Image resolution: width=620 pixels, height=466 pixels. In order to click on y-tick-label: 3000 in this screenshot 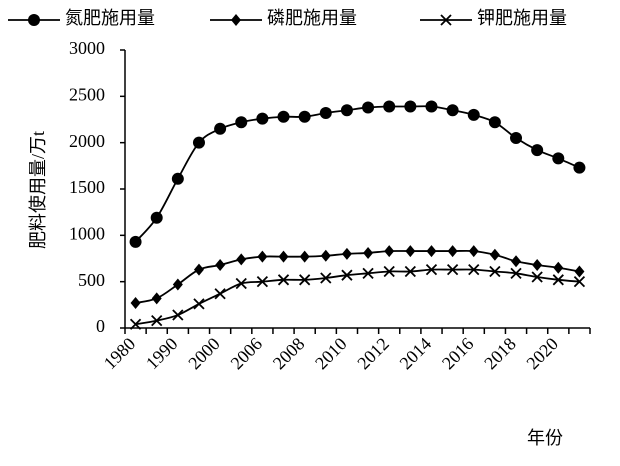, I will do `click(87, 48)`.